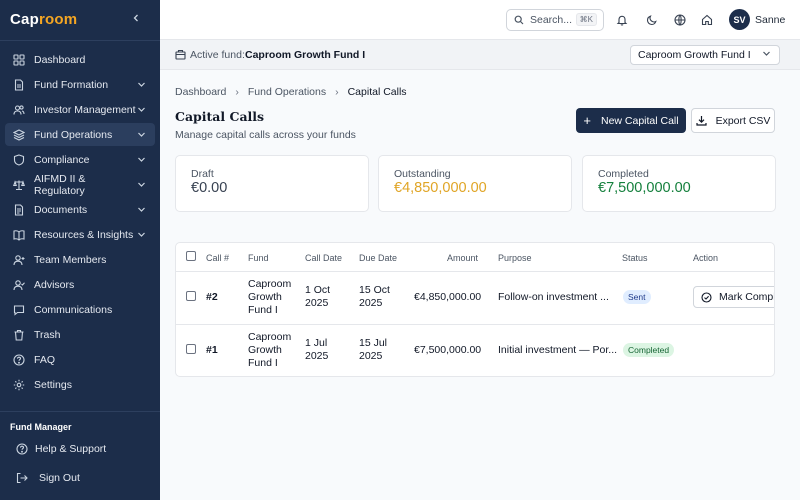 The image size is (800, 500). I want to click on export-csv-label: Export CSV, so click(743, 121).